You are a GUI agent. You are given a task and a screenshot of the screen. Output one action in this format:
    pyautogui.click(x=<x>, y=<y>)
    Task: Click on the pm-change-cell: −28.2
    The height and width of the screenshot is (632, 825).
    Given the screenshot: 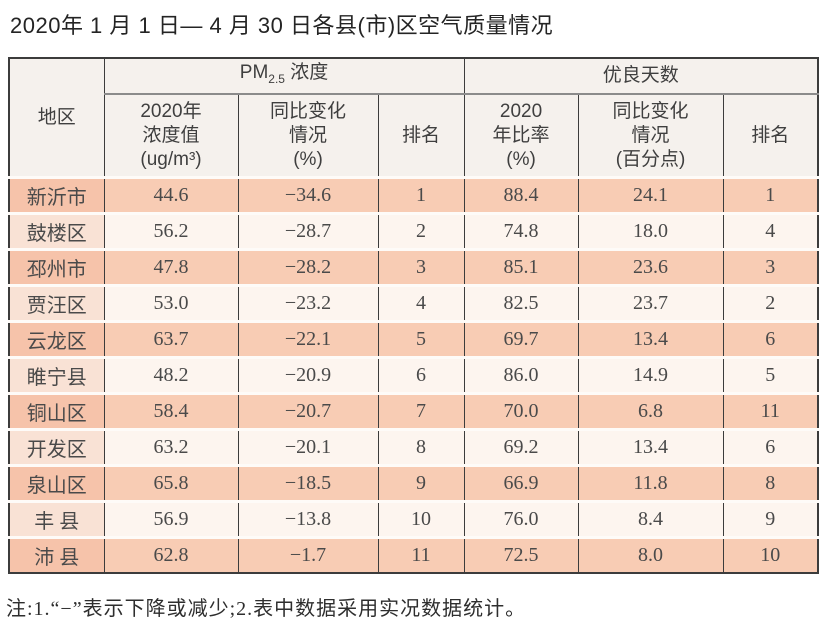 What is the action you would take?
    pyautogui.click(x=308, y=267)
    